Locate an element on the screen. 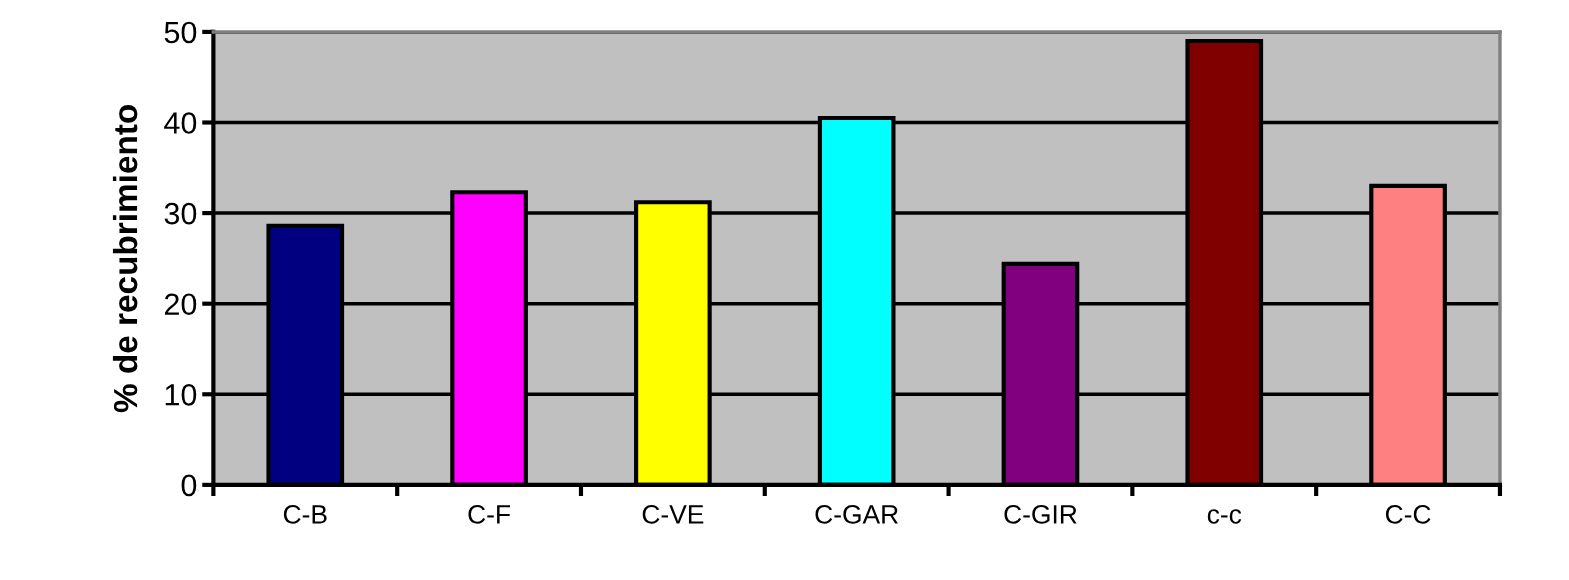 The width and height of the screenshot is (1569, 580). y-tick-label: 30 is located at coordinates (180, 213).